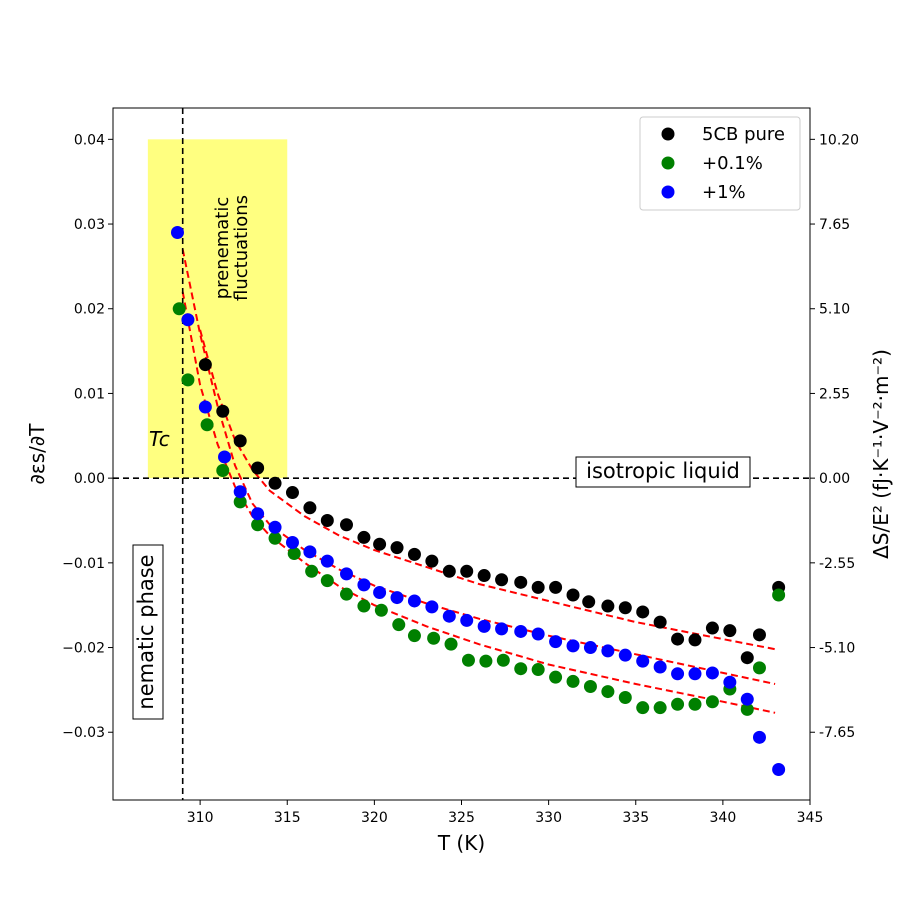  What do you see at coordinates (834, 225) in the screenshot?
I see `y-right-tick-label: 7.65` at bounding box center [834, 225].